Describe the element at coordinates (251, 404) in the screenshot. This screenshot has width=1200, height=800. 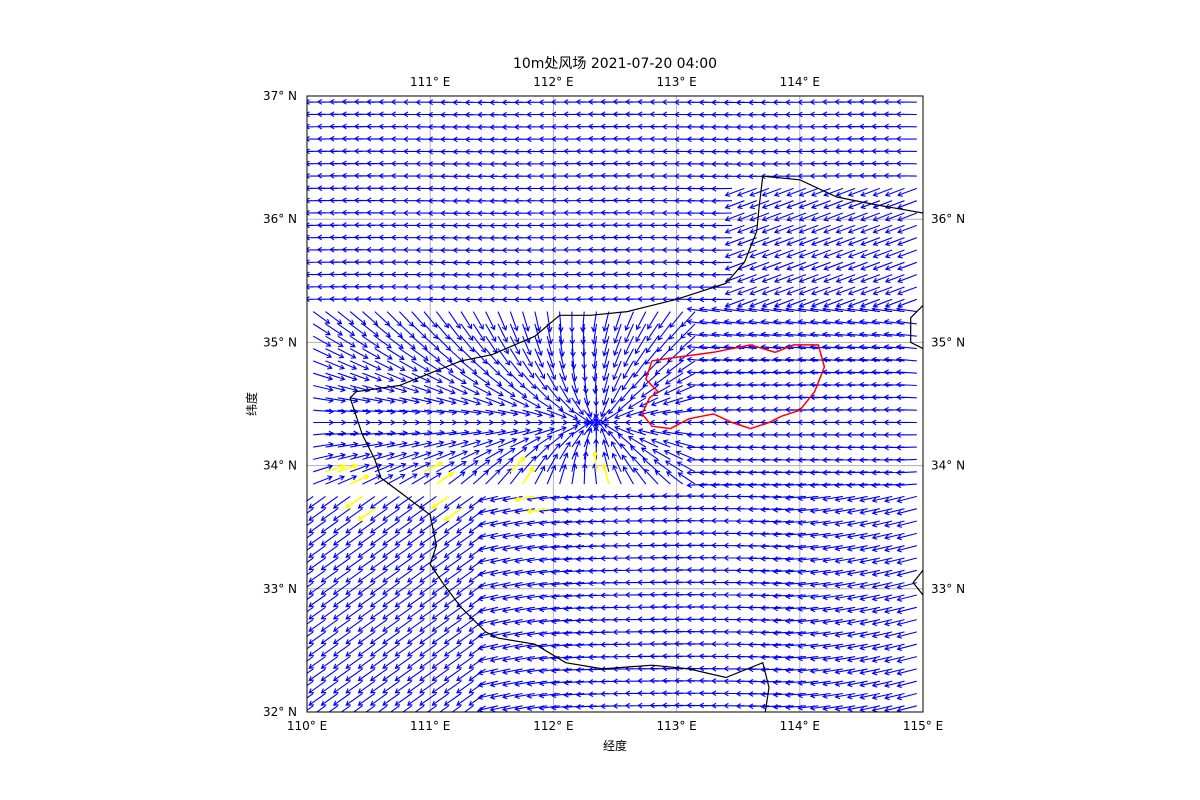
I see `y-axis-label: 纬度` at that location.